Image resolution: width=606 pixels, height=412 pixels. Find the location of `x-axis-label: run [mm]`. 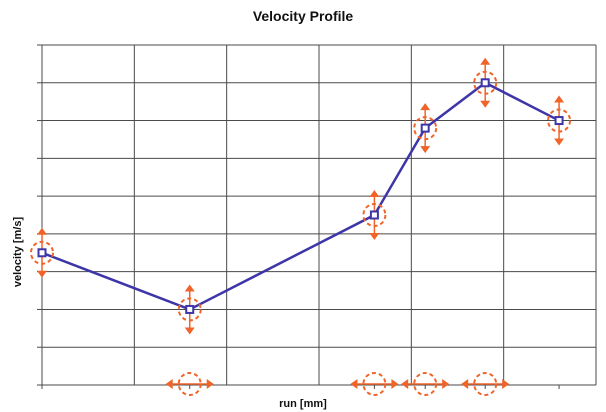

x-axis-label: run [mm] is located at coordinates (303, 404).